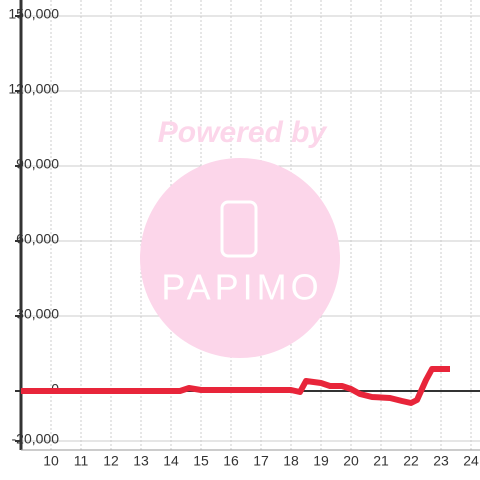 The image size is (480, 480). Describe the element at coordinates (171, 461) in the screenshot. I see `x-tick-label: 14` at that location.